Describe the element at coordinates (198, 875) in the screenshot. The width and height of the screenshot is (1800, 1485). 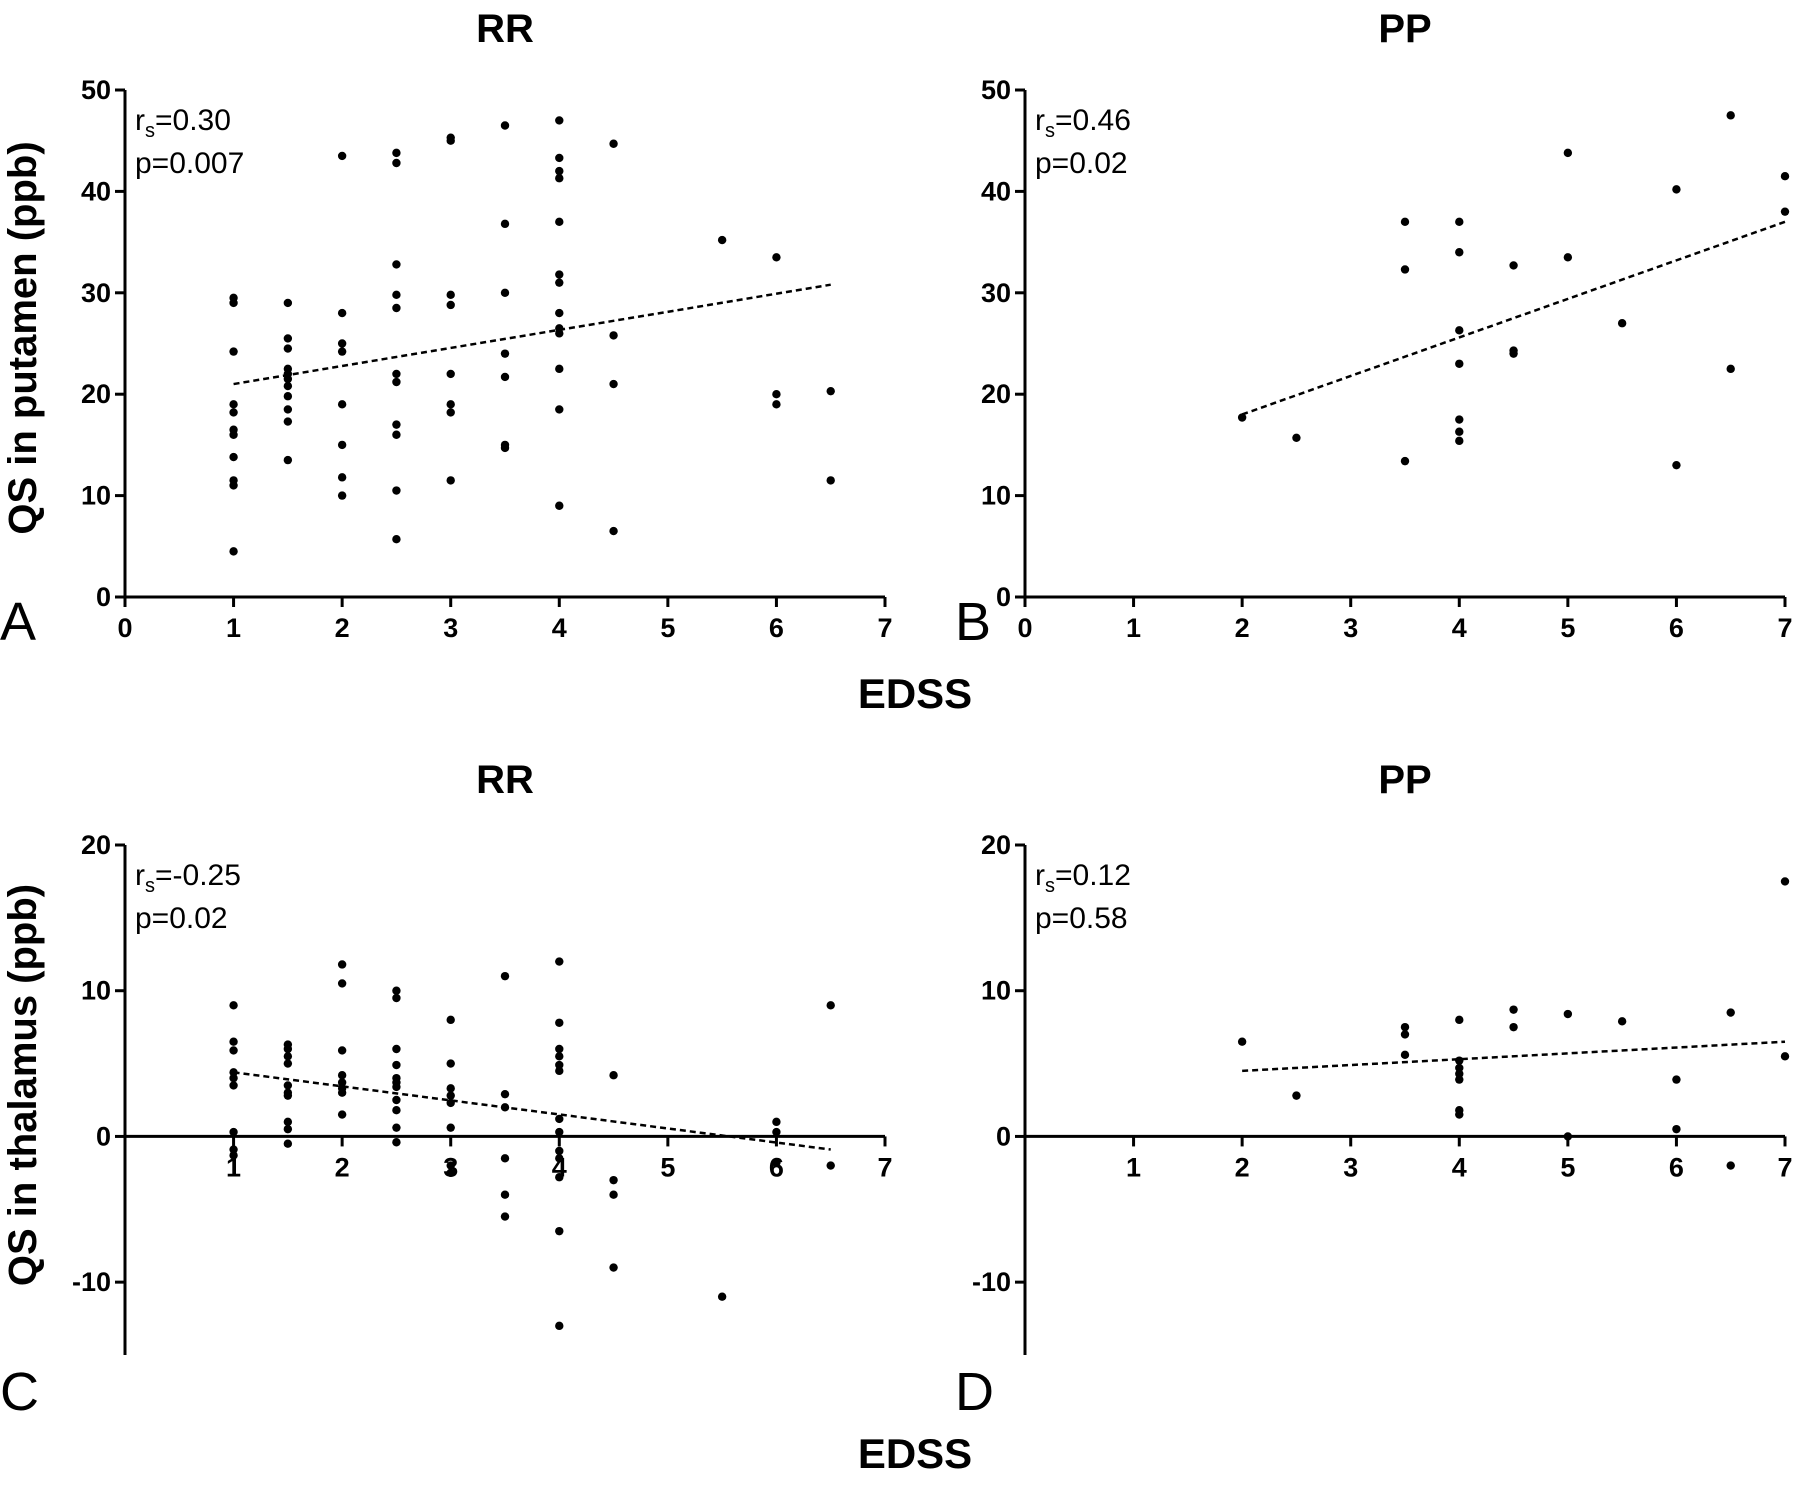
I see `stat-r-value: =-0.25` at that location.